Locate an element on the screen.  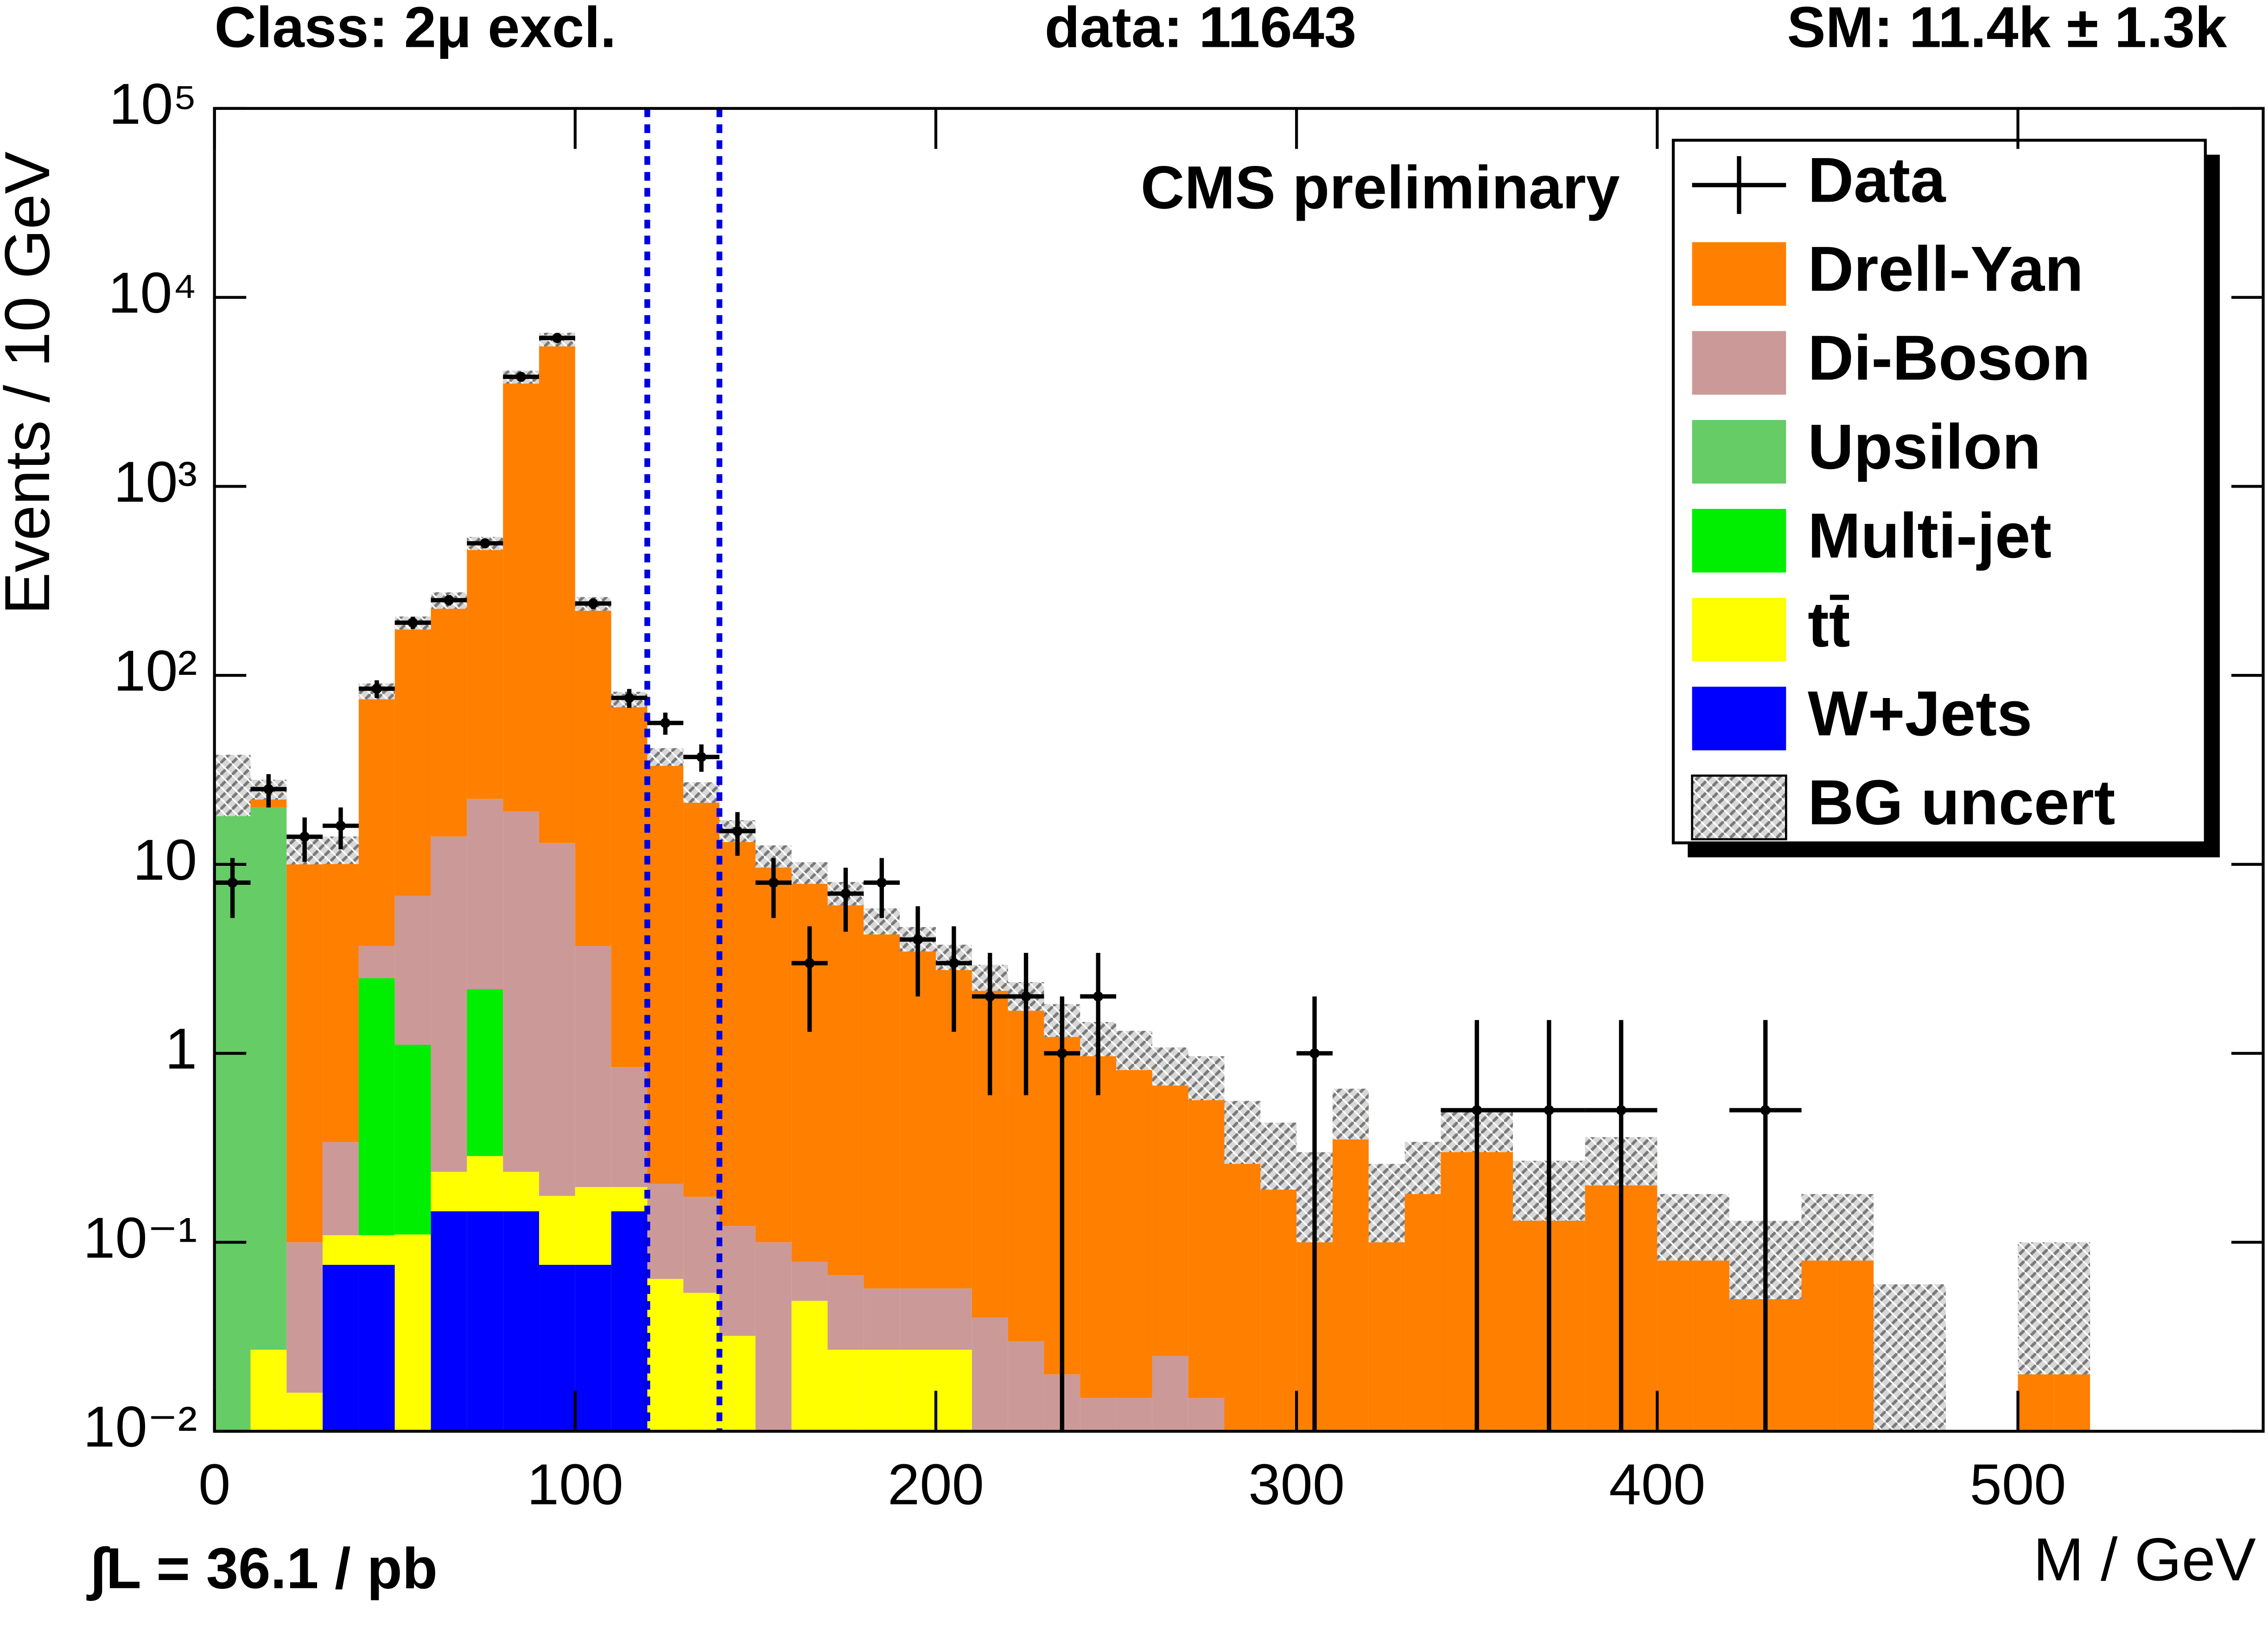
x-tick-label: 0 is located at coordinates (214, 1485).